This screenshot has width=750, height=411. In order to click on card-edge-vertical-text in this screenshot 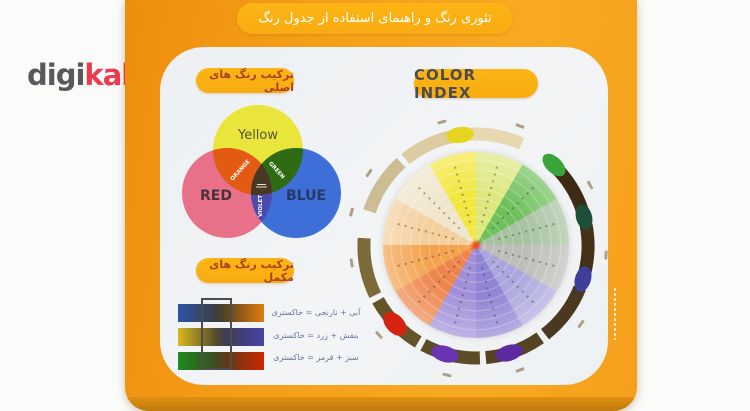, I will do `click(615, 314)`.